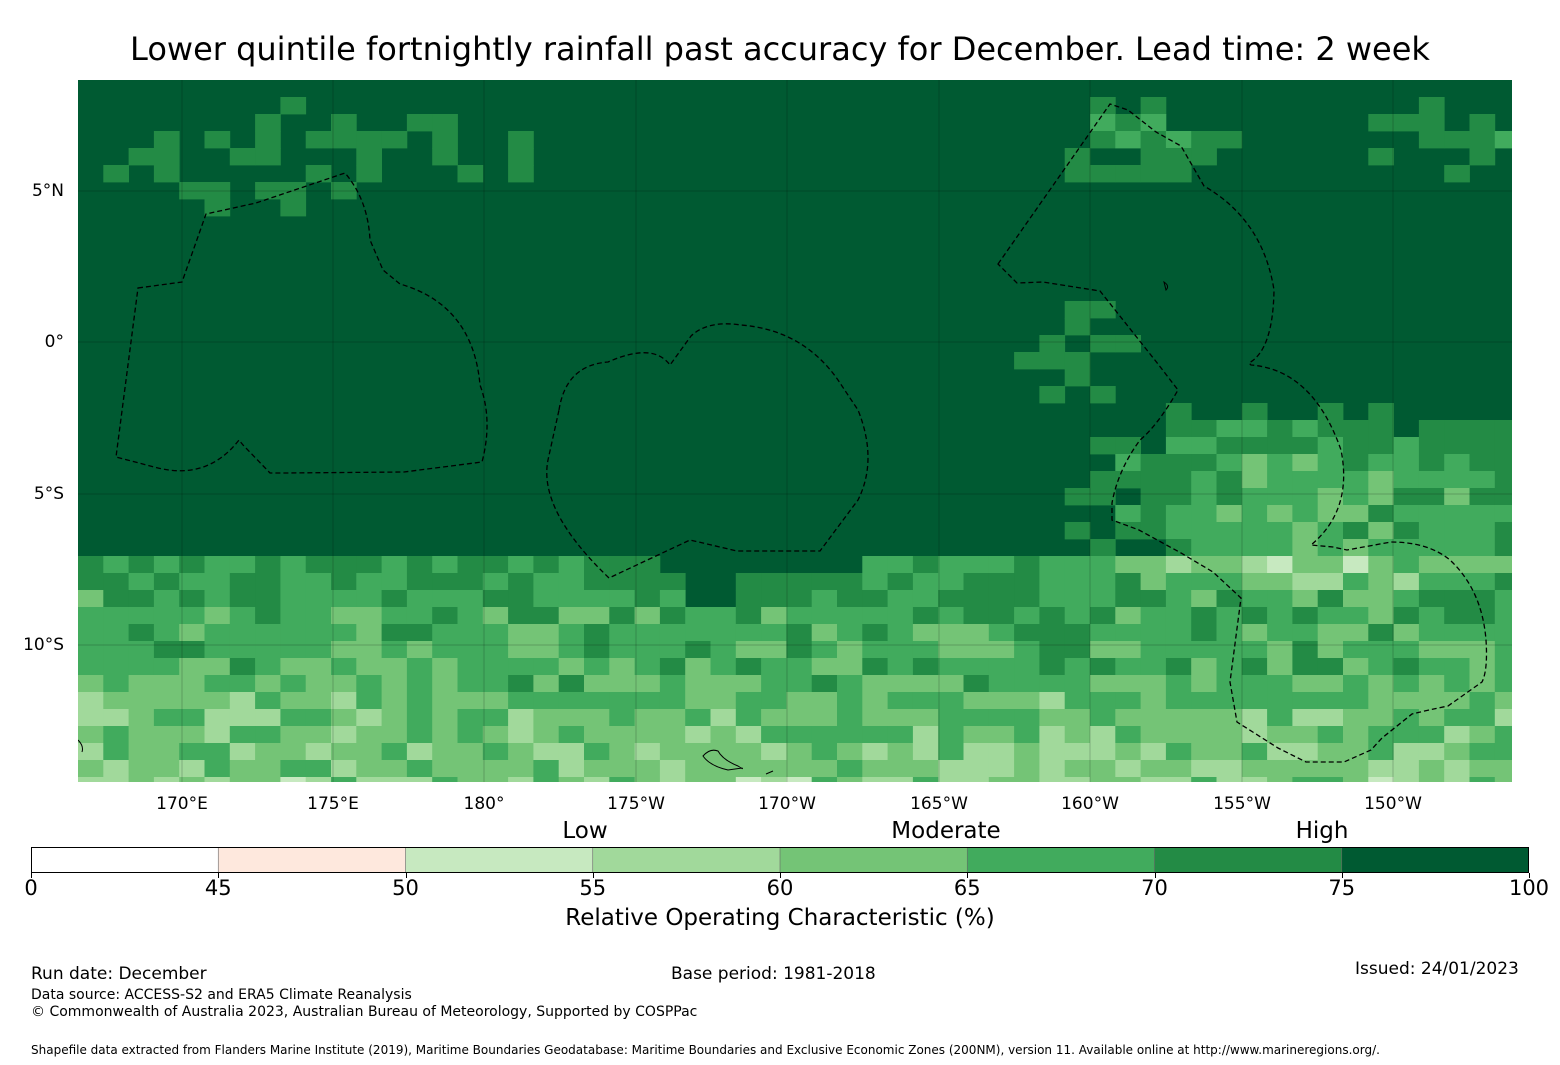 The height and width of the screenshot is (1065, 1560). What do you see at coordinates (939, 804) in the screenshot?
I see `x-tick-165w: 165°W` at bounding box center [939, 804].